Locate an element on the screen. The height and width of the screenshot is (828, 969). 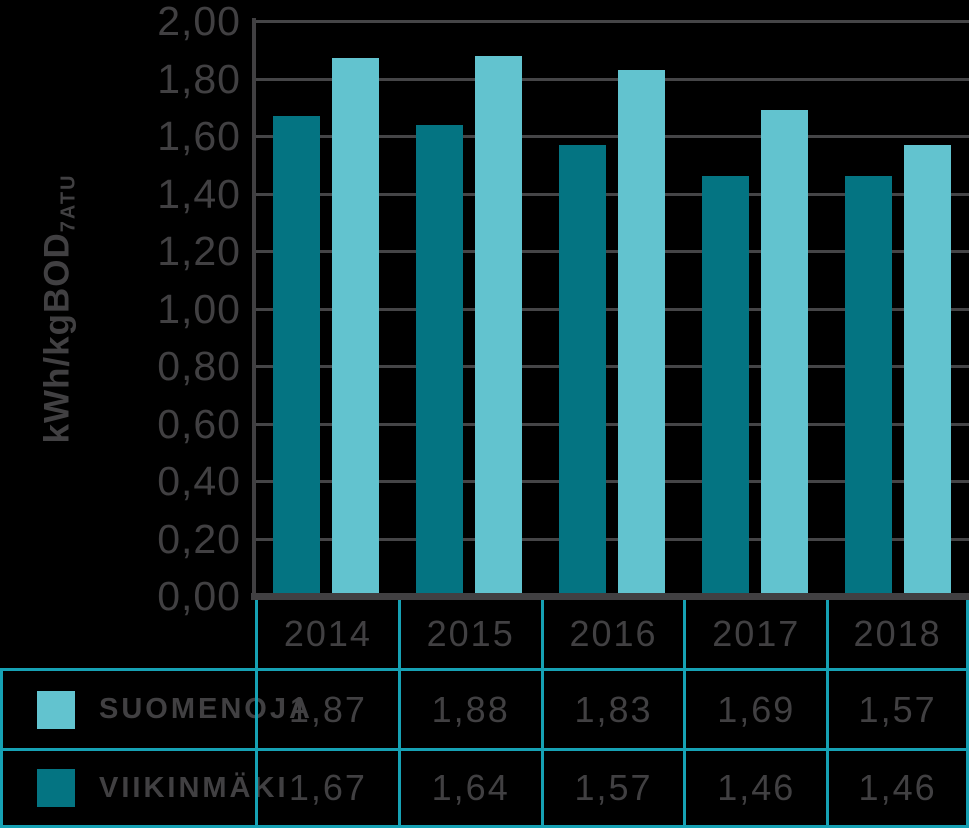
bar-viikinmki-2016 is located at coordinates (582, 370).